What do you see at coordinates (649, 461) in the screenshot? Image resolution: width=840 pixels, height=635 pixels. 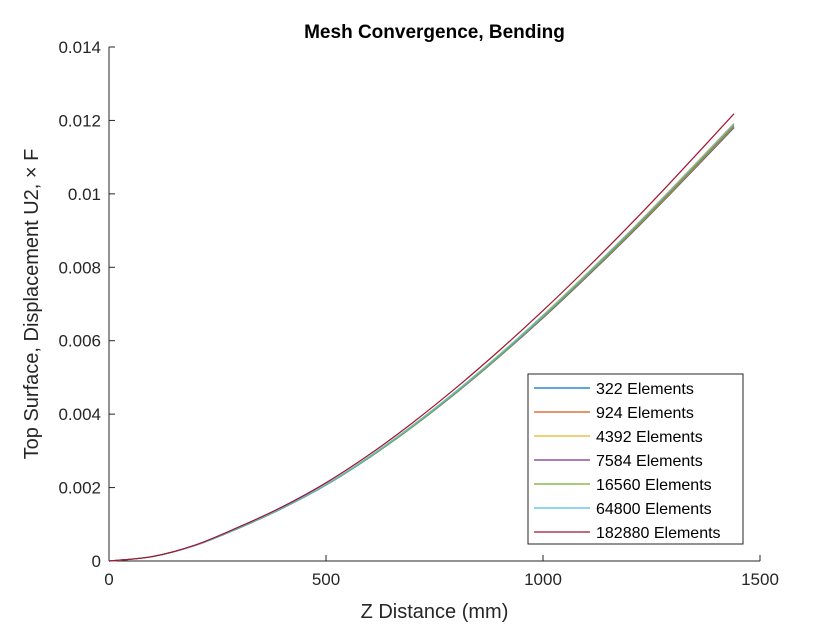 I see `legend-label: 7584 Elements` at bounding box center [649, 461].